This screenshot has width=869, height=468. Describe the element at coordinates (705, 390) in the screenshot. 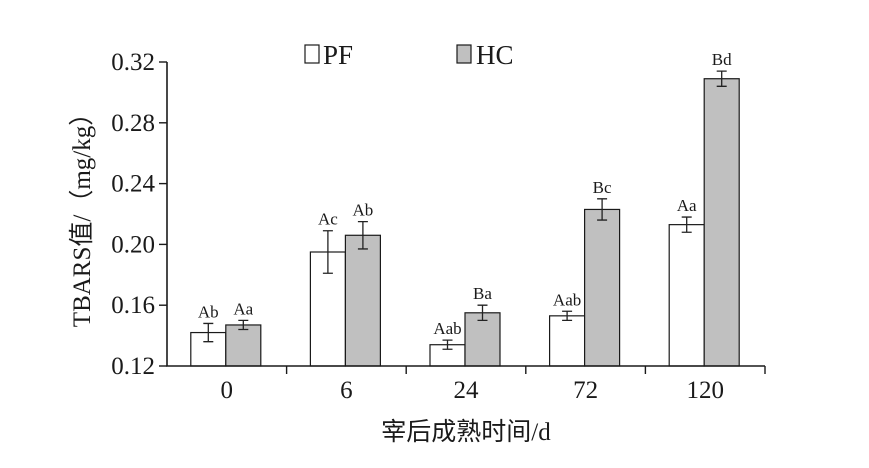

I see `x-tick-label: 120` at that location.